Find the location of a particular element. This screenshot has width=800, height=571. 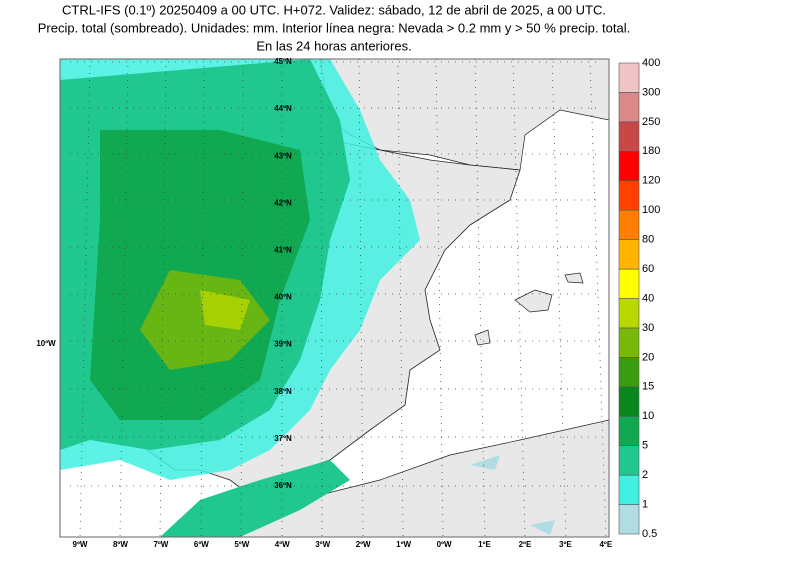

colorbar-label: 100 is located at coordinates (651, 210).